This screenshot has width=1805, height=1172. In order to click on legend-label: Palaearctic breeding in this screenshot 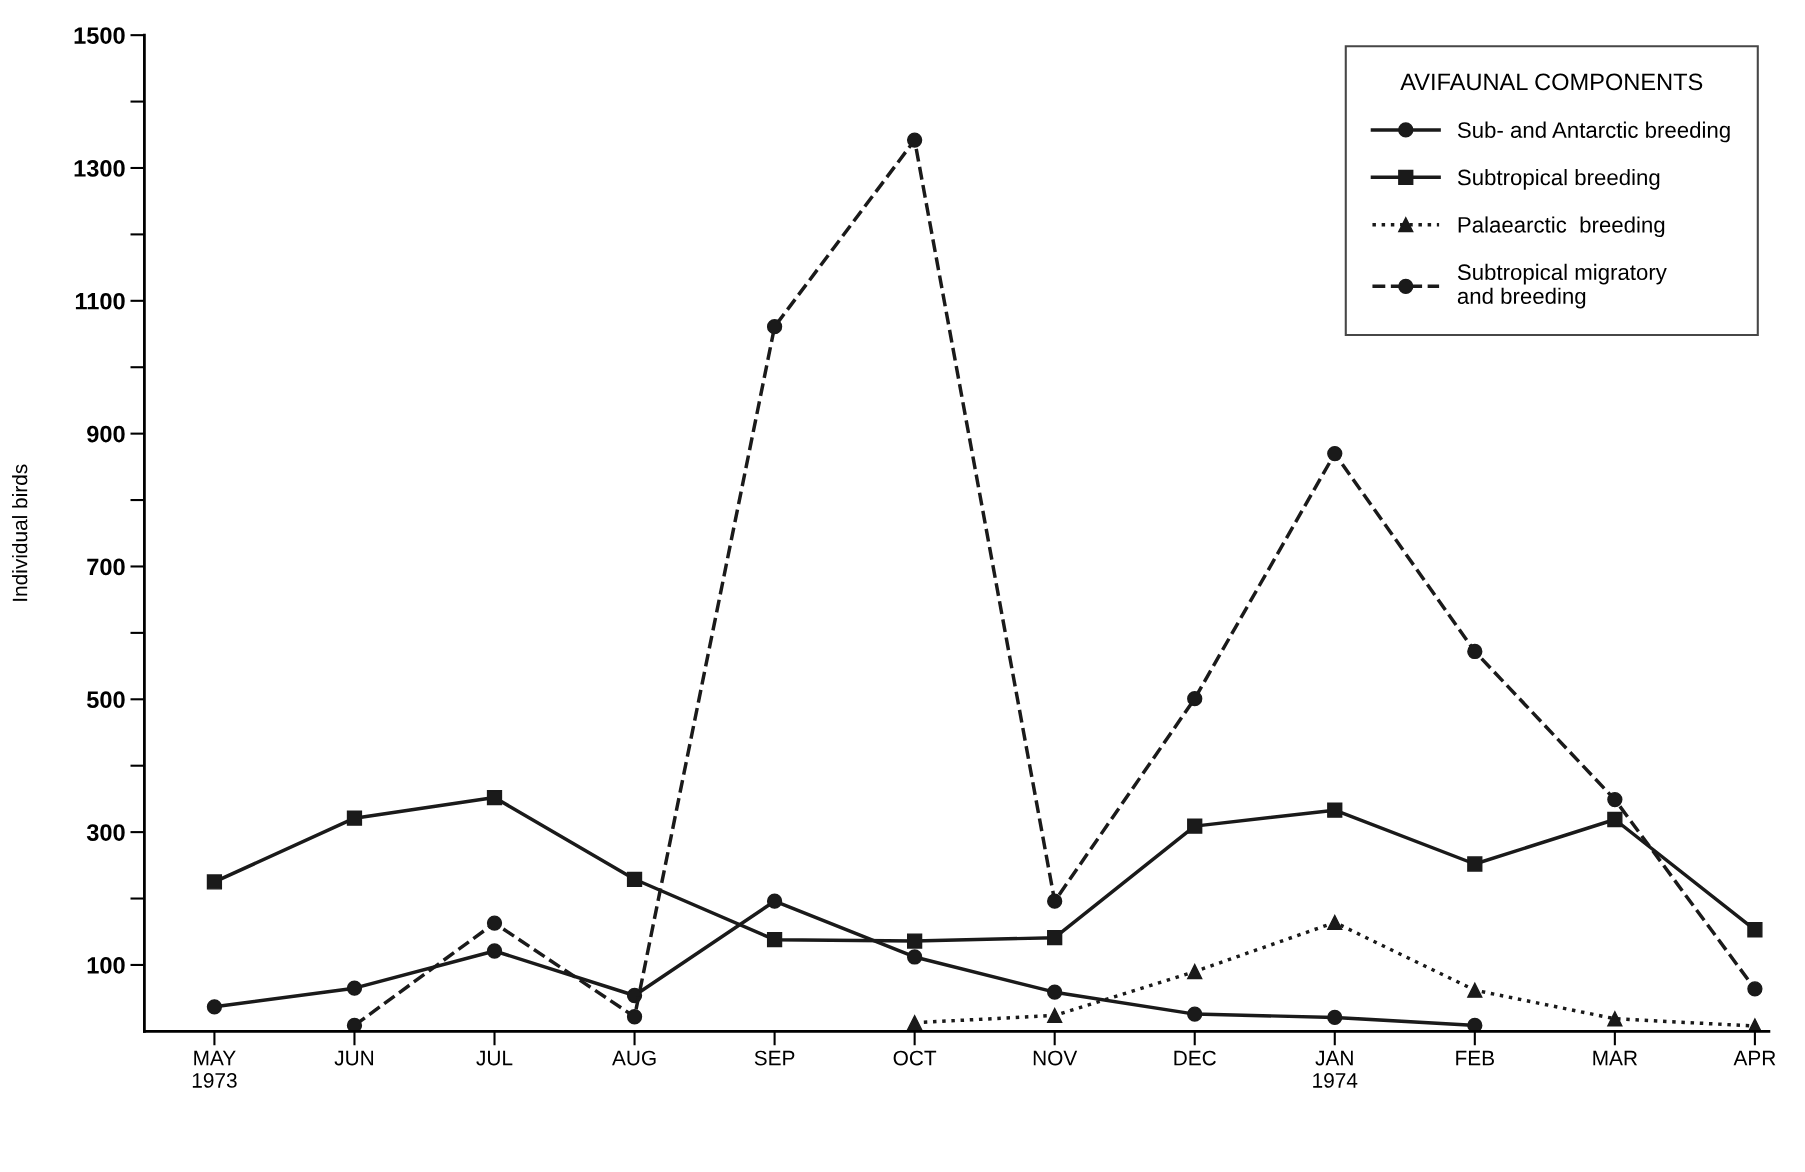, I will do `click(1561, 227)`.